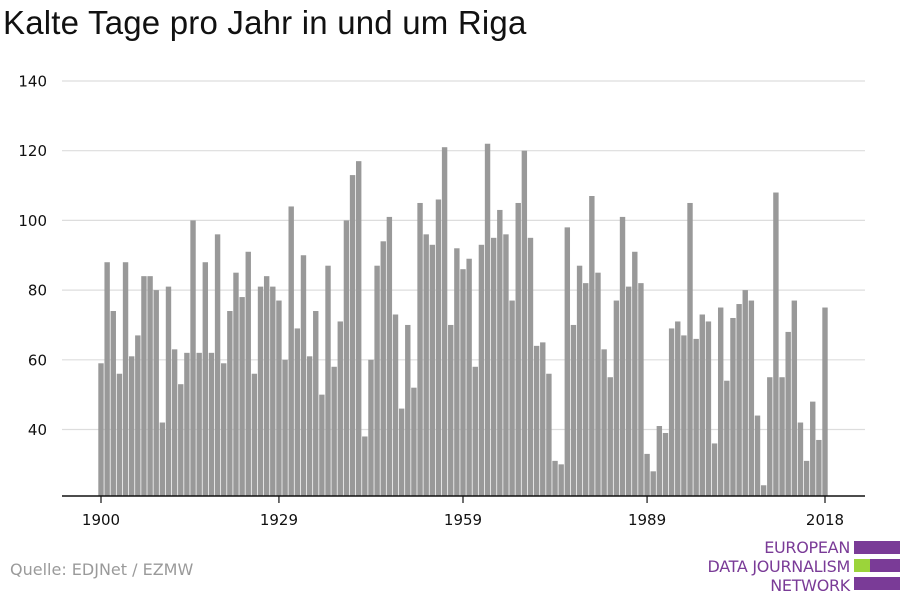 Image resolution: width=900 pixels, height=600 pixels. I want to click on y-tick-label: 60, so click(37, 360).